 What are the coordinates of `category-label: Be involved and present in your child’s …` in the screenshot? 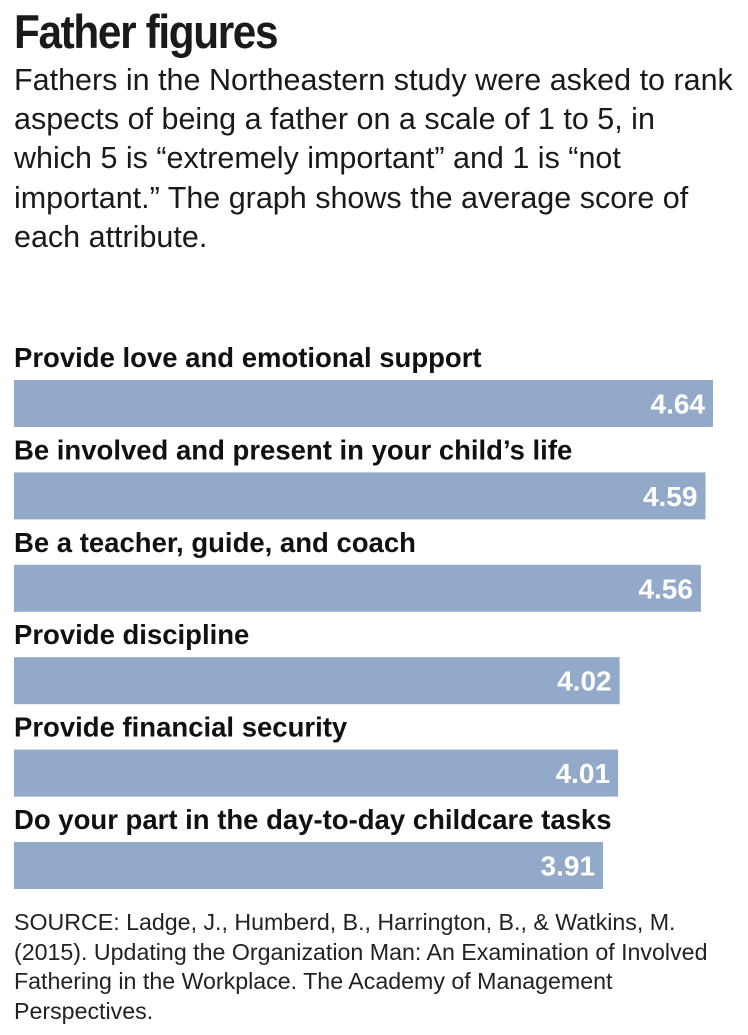 It's located at (293, 449).